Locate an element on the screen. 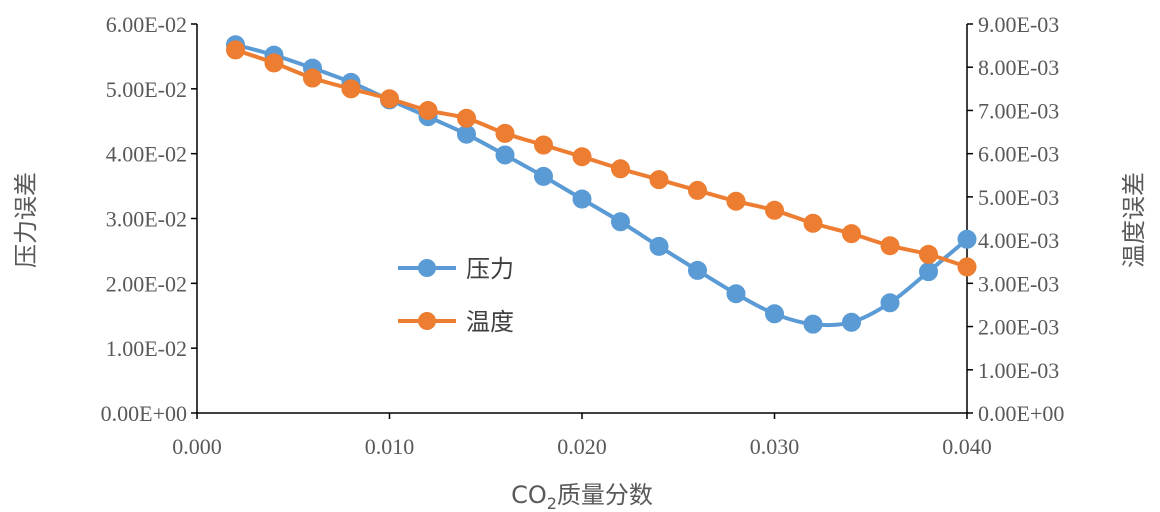 The image size is (1160, 512). y-left-tick-label: 3.00E-02 is located at coordinates (146, 219).